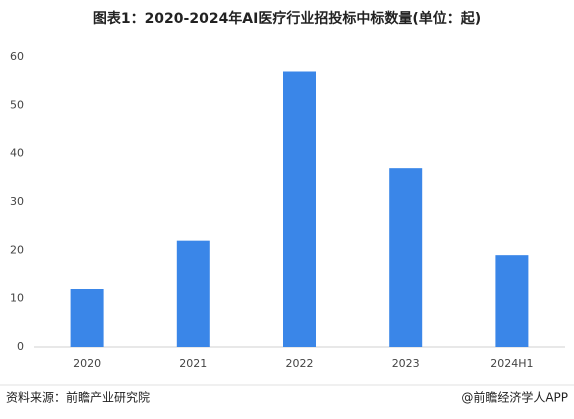  I want to click on chart-title: 图表1：2020-2024年AI医疗行业招投标中标数量(单位：起), so click(287, 18).